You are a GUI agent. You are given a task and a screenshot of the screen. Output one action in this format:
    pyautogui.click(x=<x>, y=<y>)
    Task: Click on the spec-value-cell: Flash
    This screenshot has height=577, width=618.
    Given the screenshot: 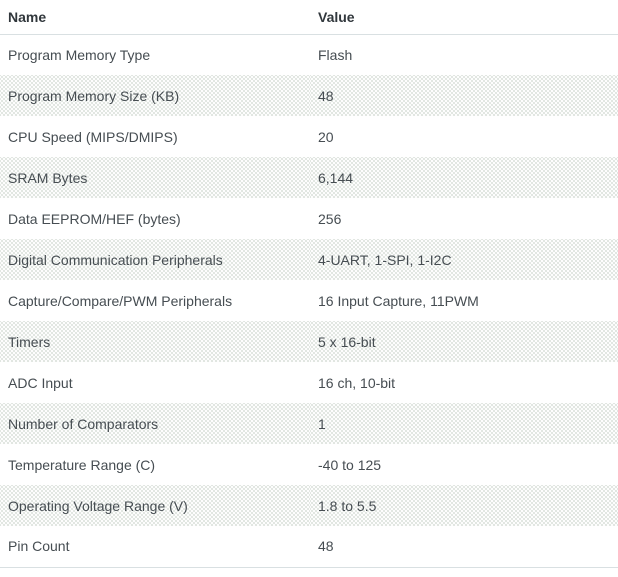 What is the action you would take?
    pyautogui.click(x=335, y=54)
    